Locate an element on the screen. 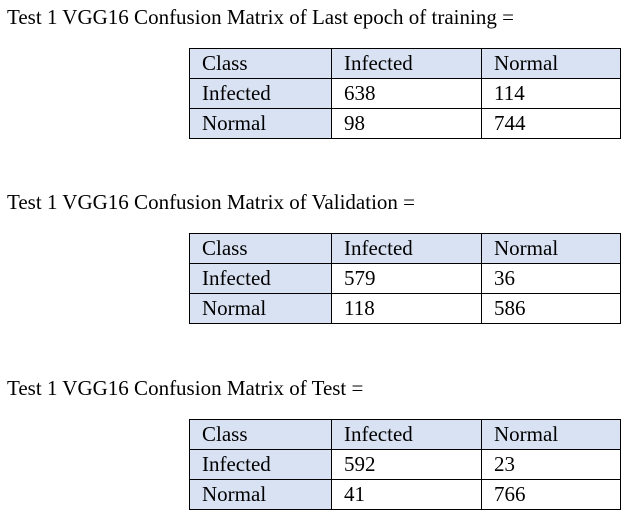 This screenshot has width=629, height=524. value-infected-normal: 114 is located at coordinates (551, 93).